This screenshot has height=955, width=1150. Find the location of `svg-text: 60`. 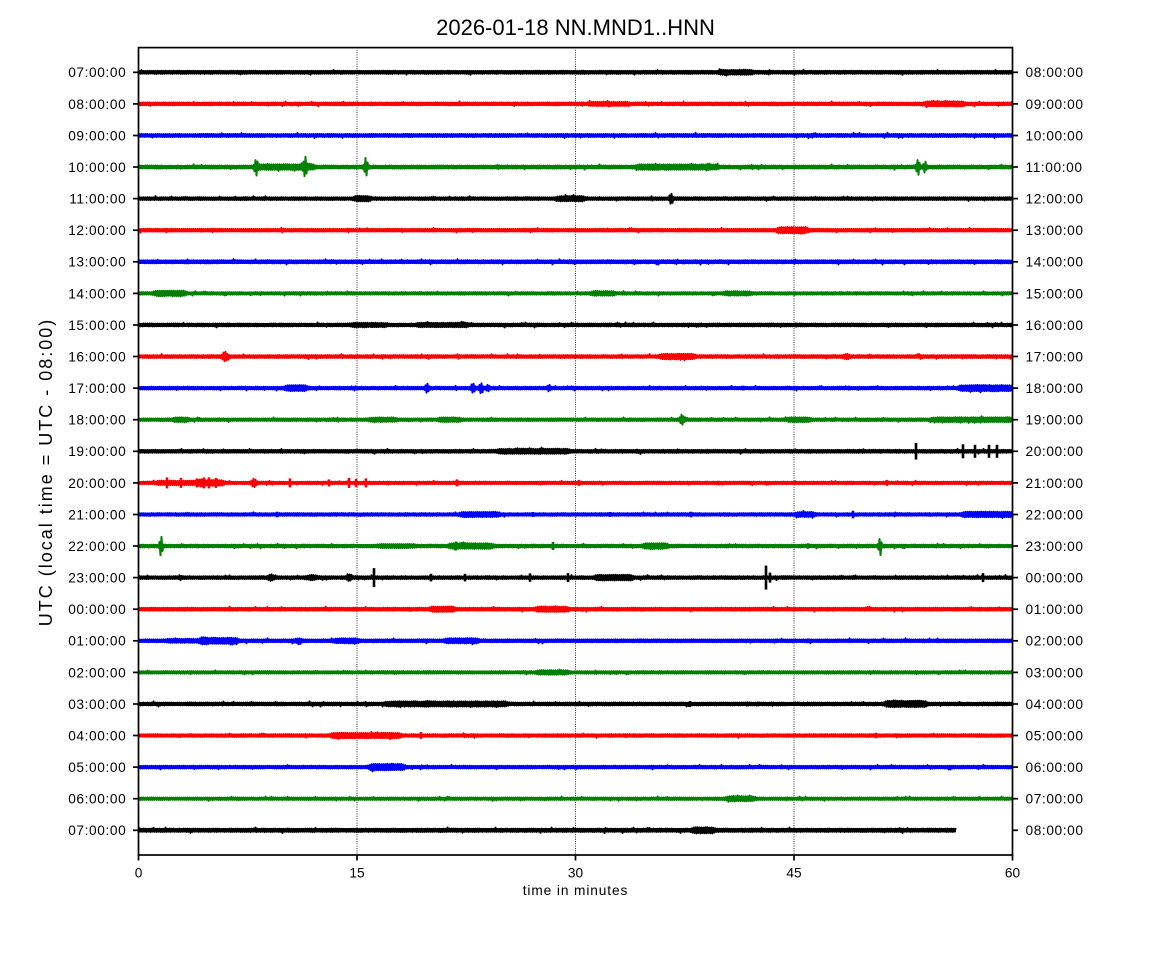

svg-text: 60 is located at coordinates (1013, 872).